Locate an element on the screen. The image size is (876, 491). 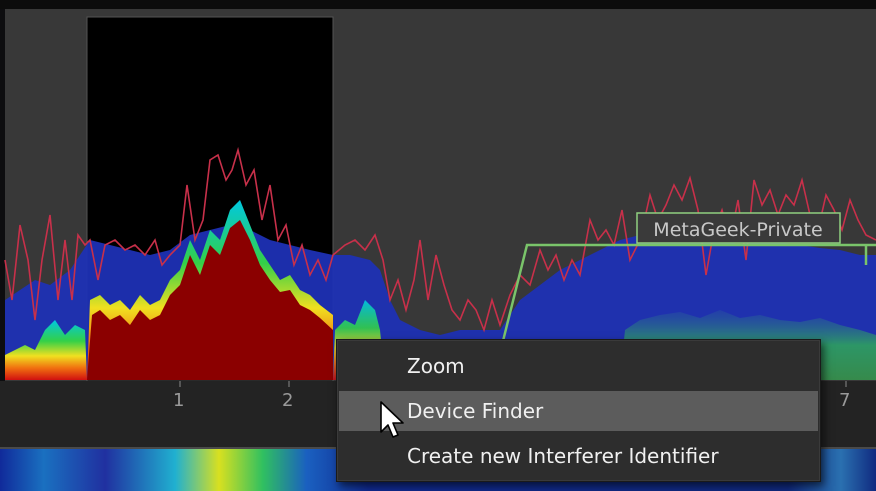
axis-tick-2: 2 is located at coordinates (288, 400).